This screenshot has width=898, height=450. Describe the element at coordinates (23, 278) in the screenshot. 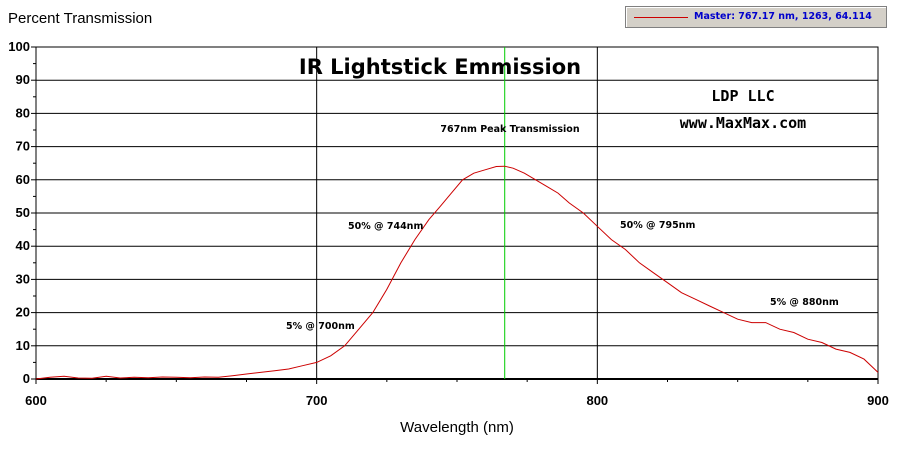

I see `tick-label-y-30: 30` at that location.